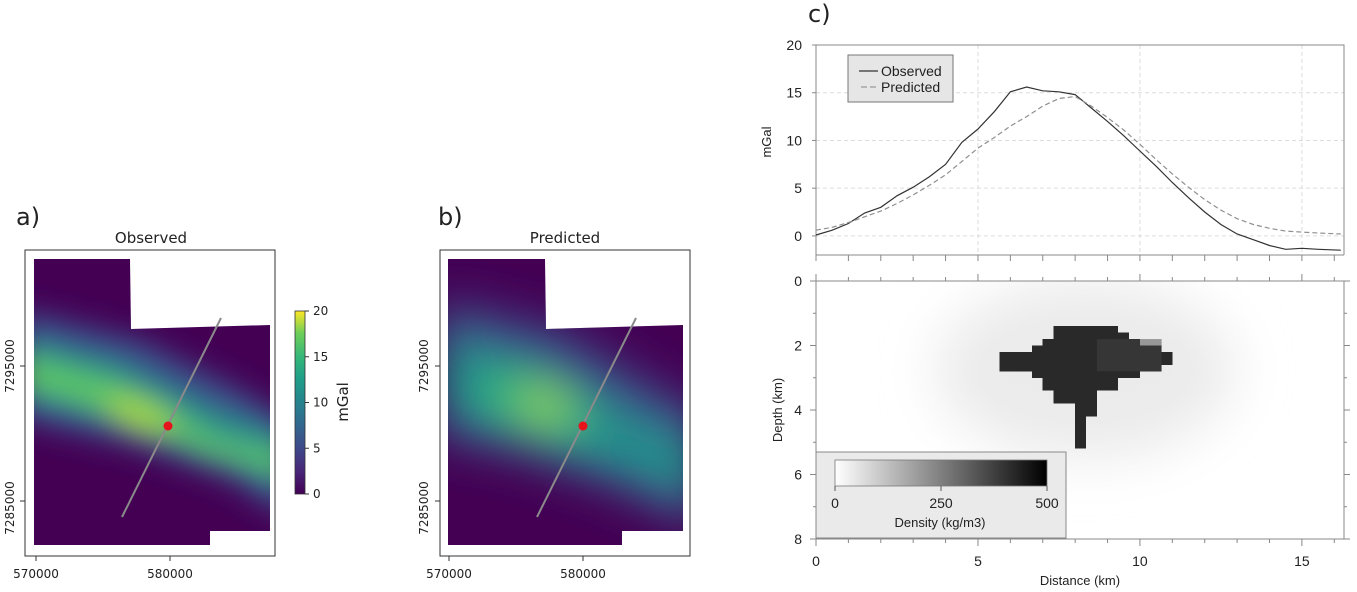 The height and width of the screenshot is (592, 1357). Describe the element at coordinates (941, 503) in the screenshot. I see `density-colorbar-tick-label: 250` at that location.